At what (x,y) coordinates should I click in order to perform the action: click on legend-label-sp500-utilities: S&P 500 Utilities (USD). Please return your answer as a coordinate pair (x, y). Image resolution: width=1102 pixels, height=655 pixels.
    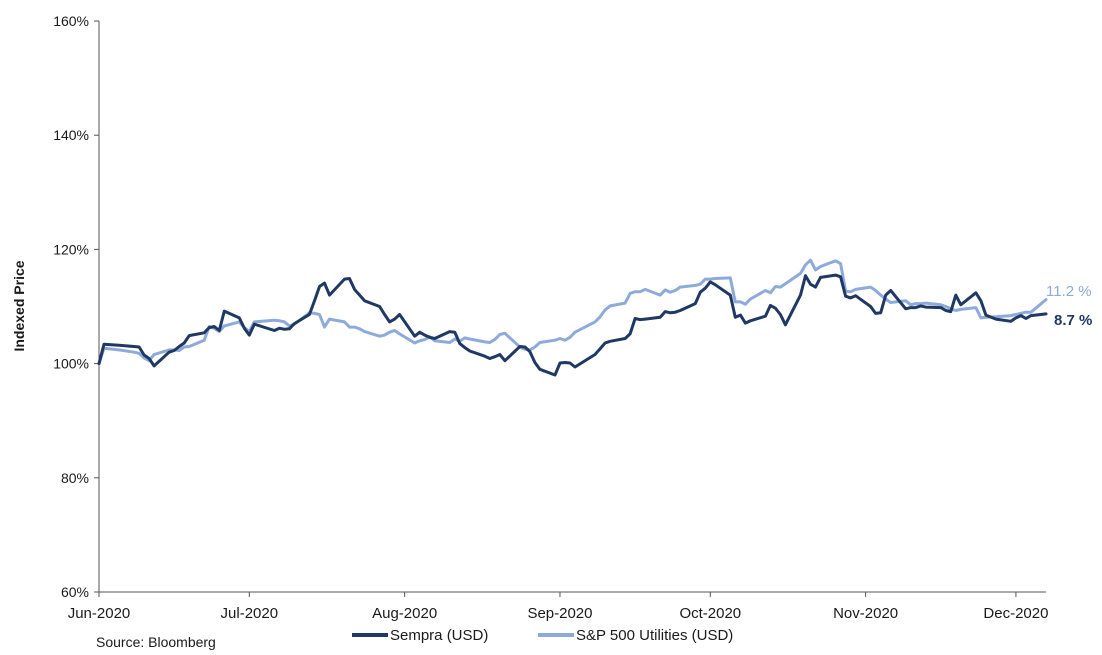
    Looking at the image, I should click on (654, 635).